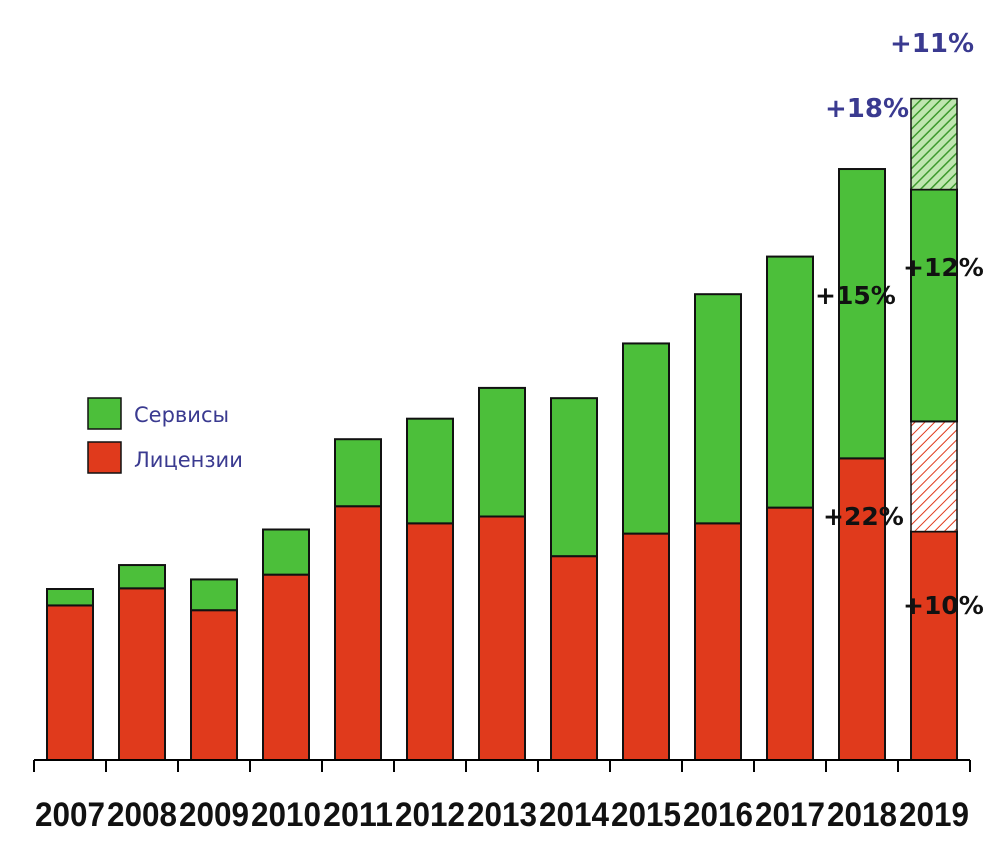  What do you see at coordinates (286, 552) in the screenshot?
I see `bar-services-2010` at bounding box center [286, 552].